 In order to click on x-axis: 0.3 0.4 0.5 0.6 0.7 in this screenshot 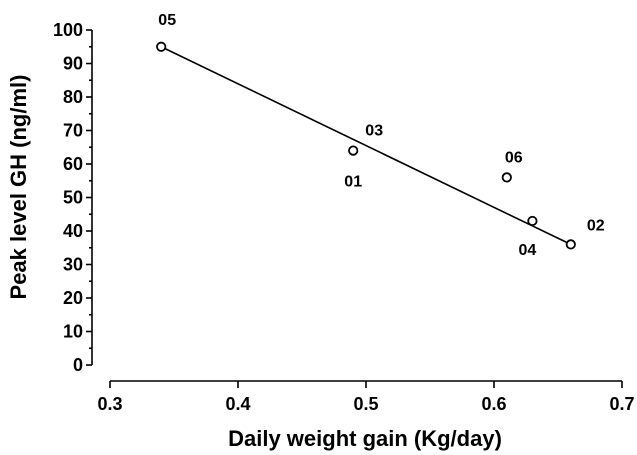, I will do `click(366, 397)`.